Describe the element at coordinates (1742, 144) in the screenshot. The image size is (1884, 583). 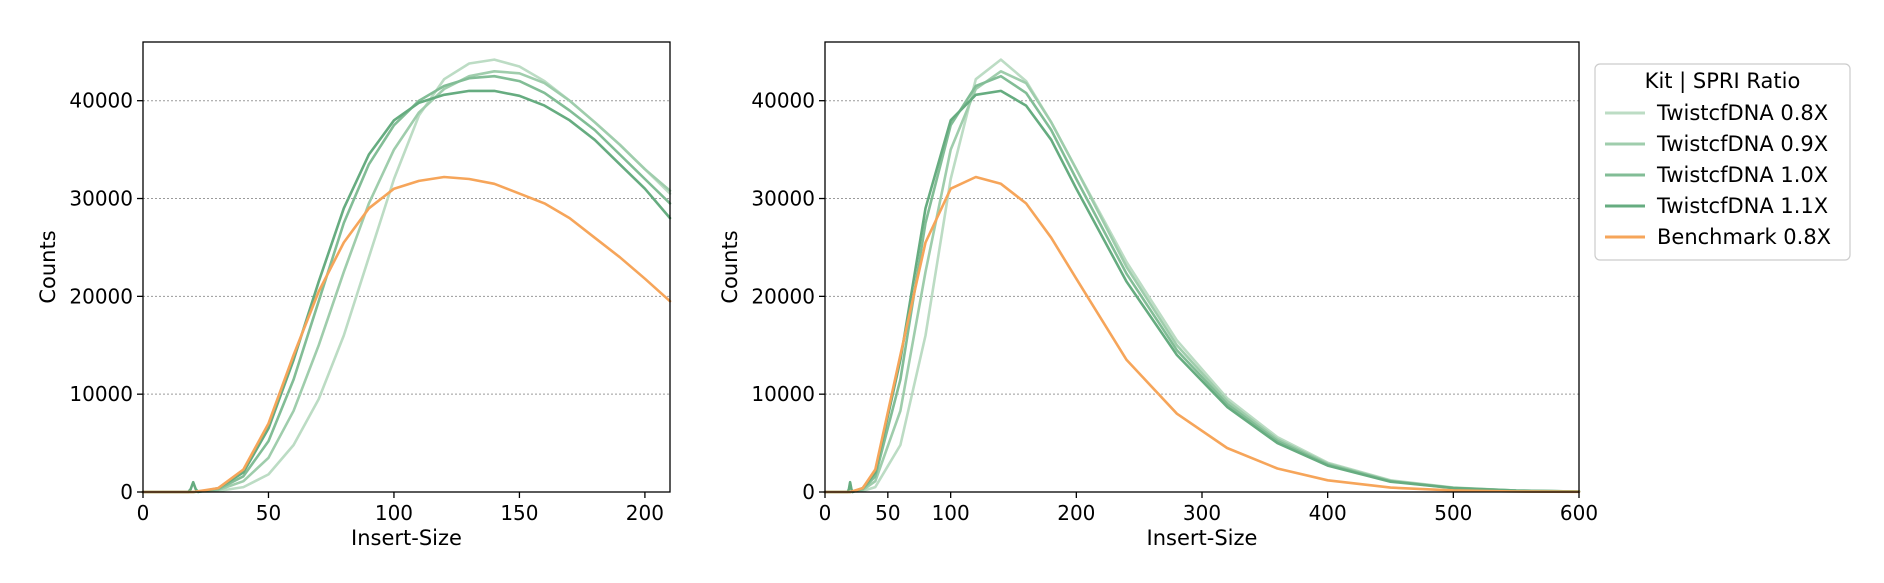
I see `legend-entry-label: TwistcfDNA 0.9X` at that location.